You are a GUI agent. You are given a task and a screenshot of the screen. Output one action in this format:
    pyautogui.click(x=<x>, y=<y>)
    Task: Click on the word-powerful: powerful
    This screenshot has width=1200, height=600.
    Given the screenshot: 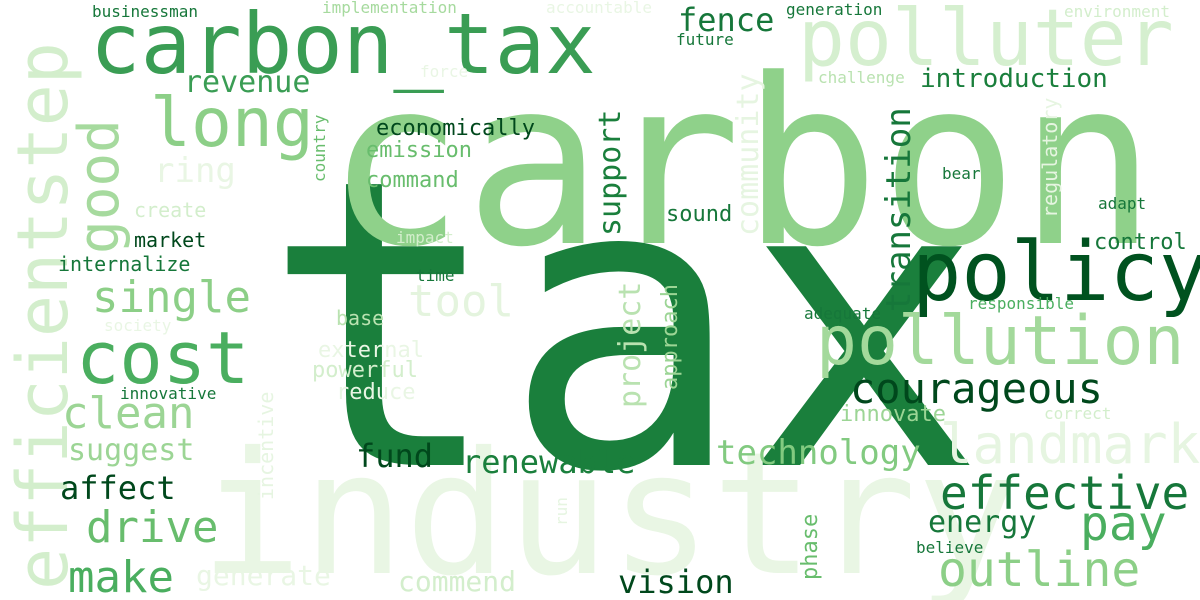 What is the action you would take?
    pyautogui.click(x=365, y=370)
    